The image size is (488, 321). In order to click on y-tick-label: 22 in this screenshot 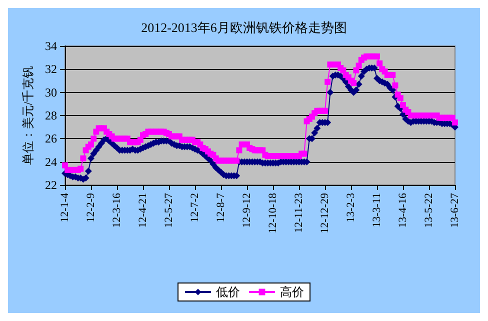, I will do `click(51, 185)`.